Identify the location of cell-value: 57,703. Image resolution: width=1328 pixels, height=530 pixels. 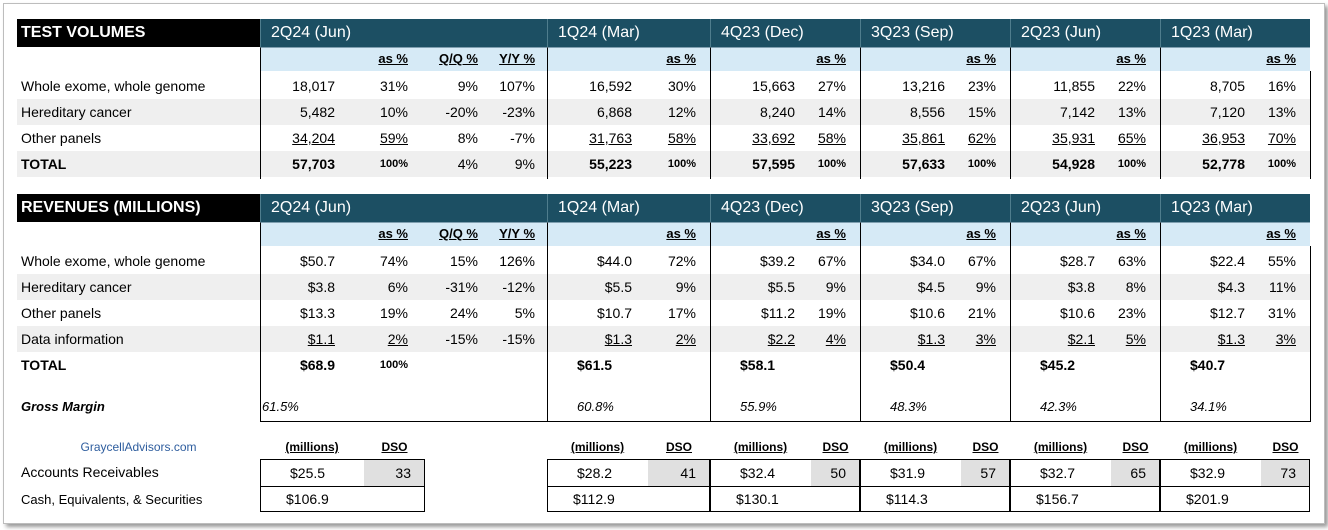
(313, 164).